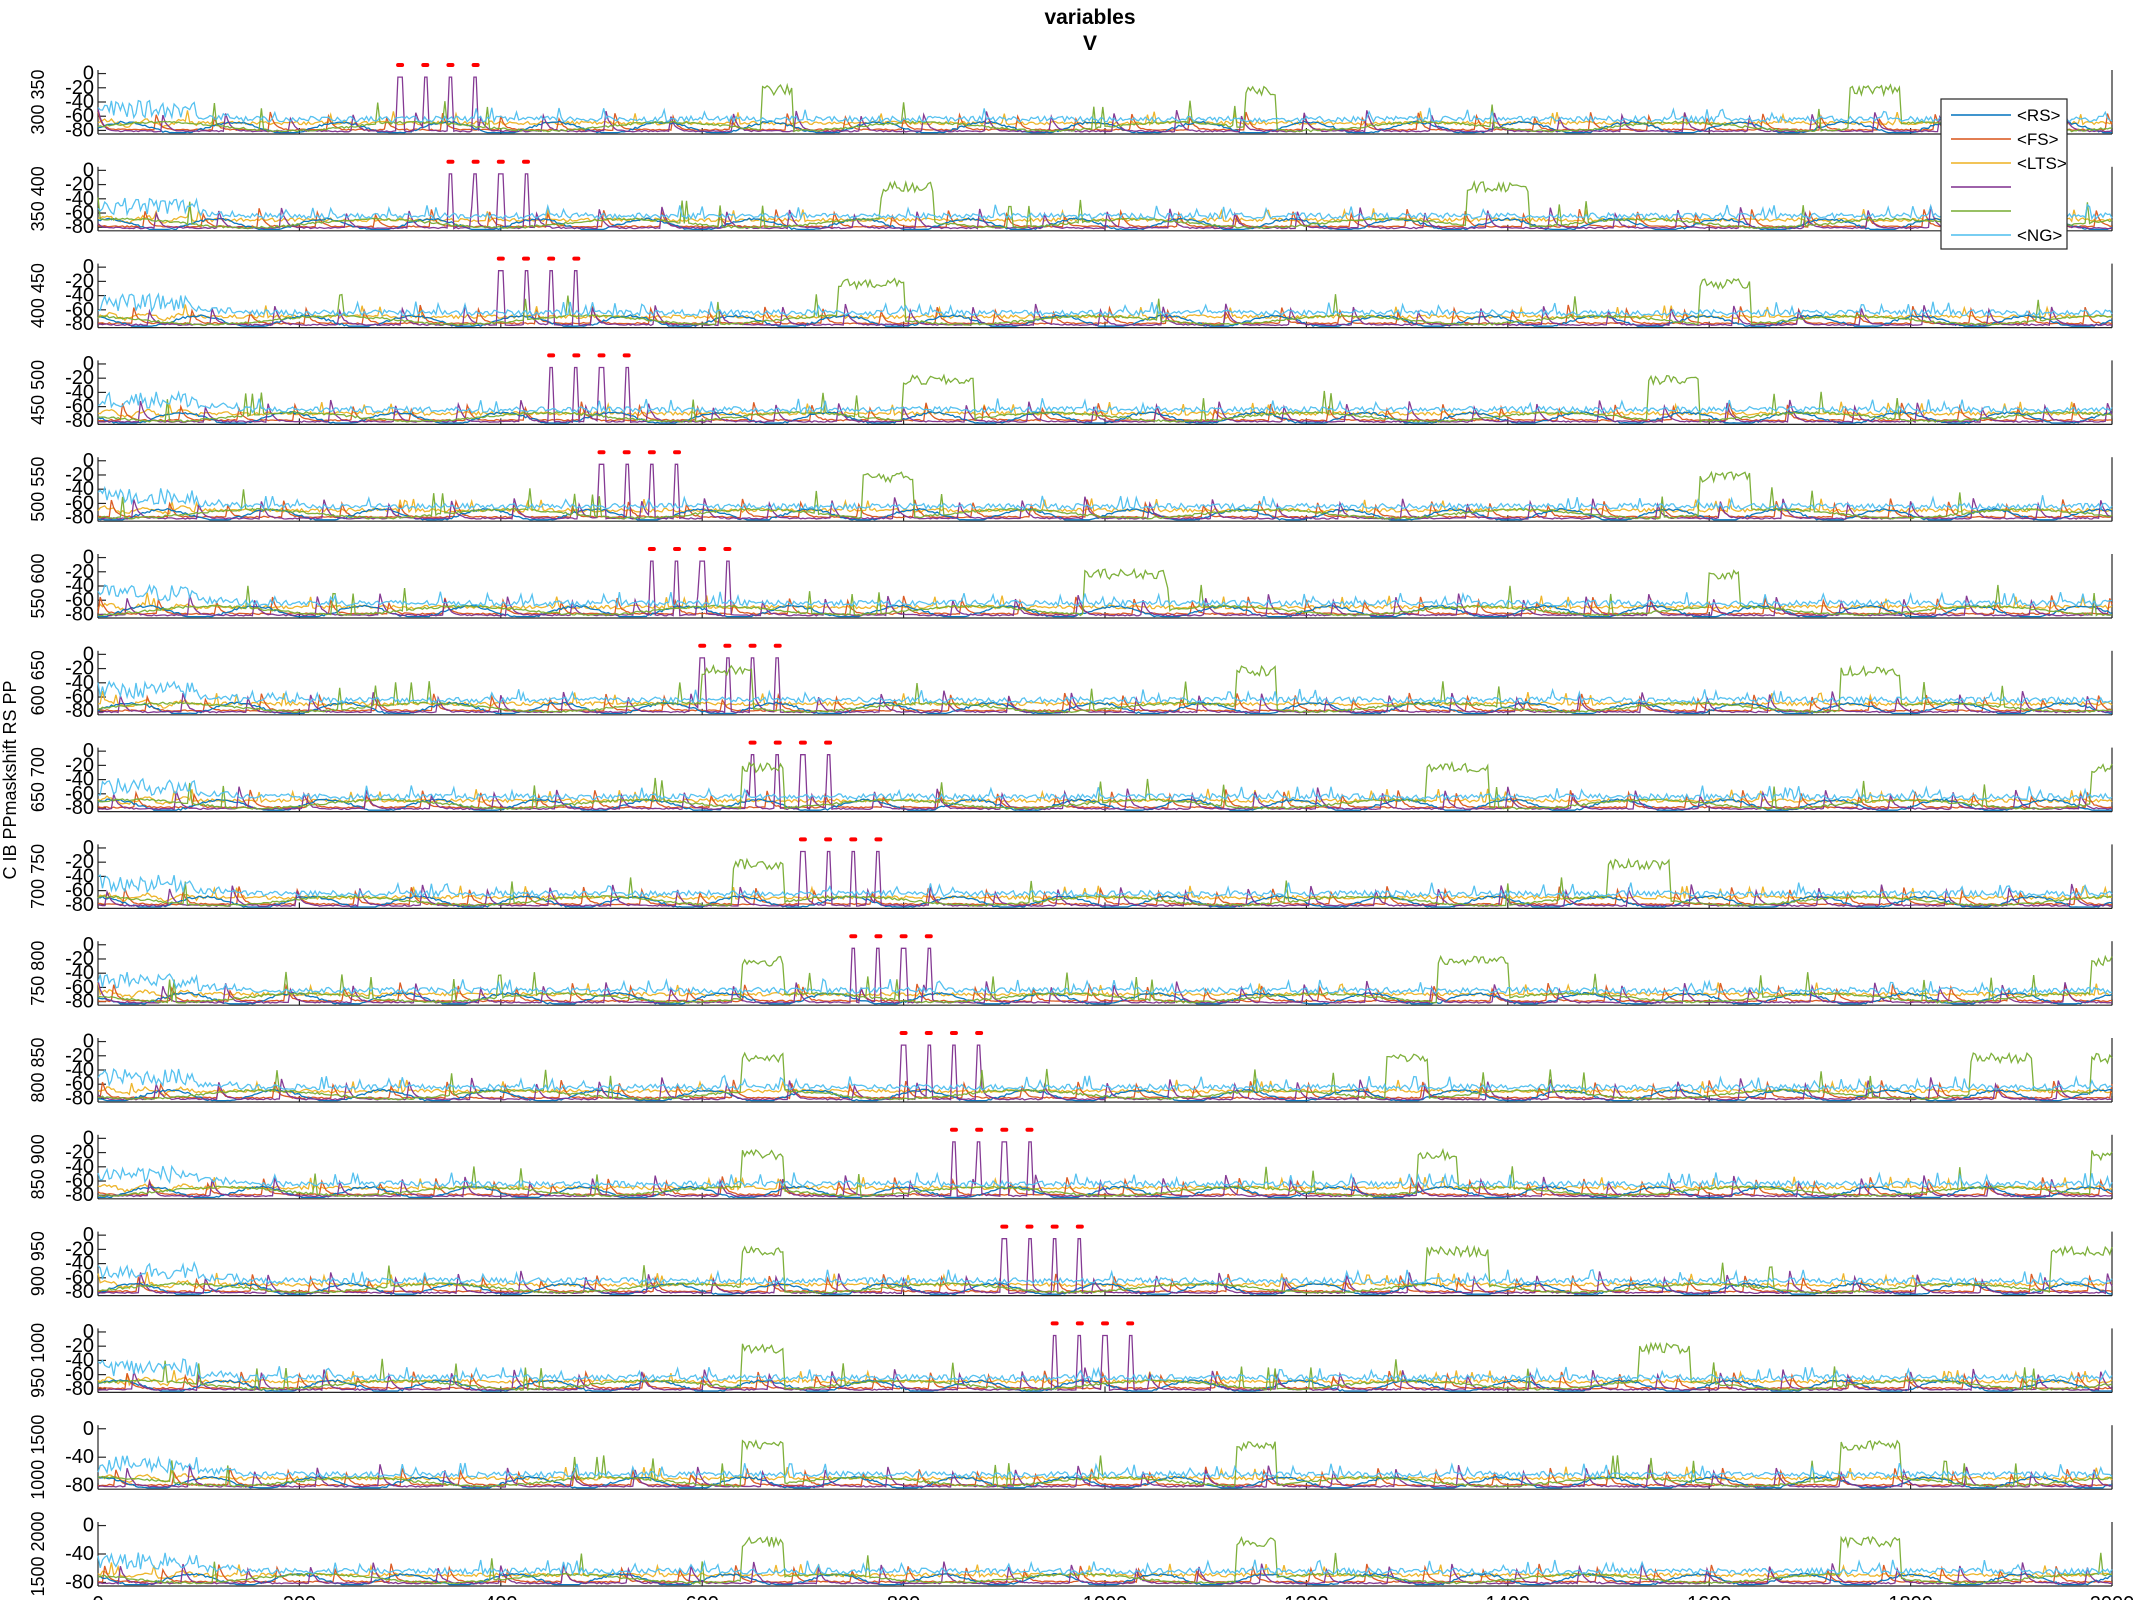 The height and width of the screenshot is (1600, 2133). Describe the element at coordinates (2004, 174) in the screenshot. I see `legend-box` at that location.